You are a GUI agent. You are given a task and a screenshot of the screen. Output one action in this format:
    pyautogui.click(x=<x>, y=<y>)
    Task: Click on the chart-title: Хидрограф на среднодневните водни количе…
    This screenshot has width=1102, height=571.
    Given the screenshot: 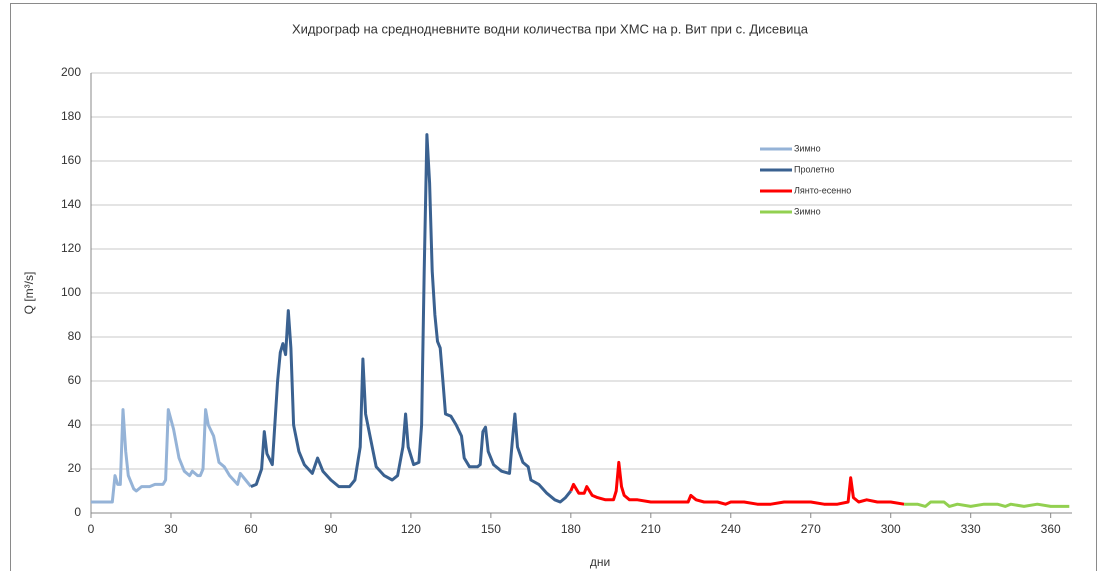 What is the action you would take?
    pyautogui.click(x=550, y=28)
    